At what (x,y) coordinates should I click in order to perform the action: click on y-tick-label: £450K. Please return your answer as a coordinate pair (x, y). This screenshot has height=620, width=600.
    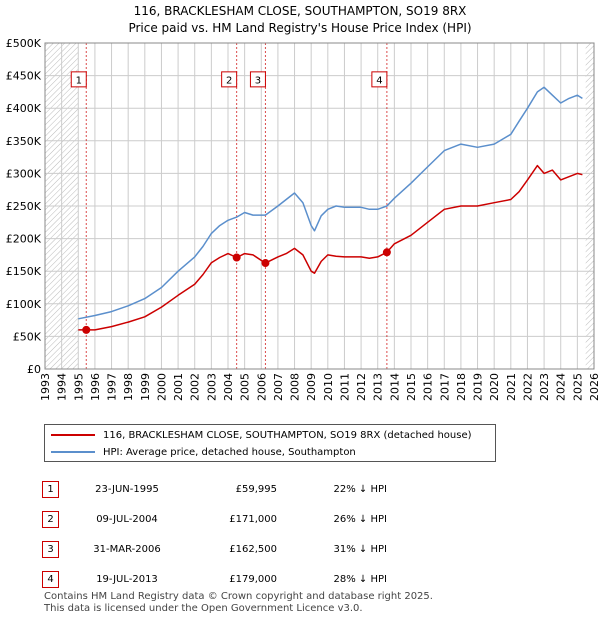
    Looking at the image, I should click on (24, 76).